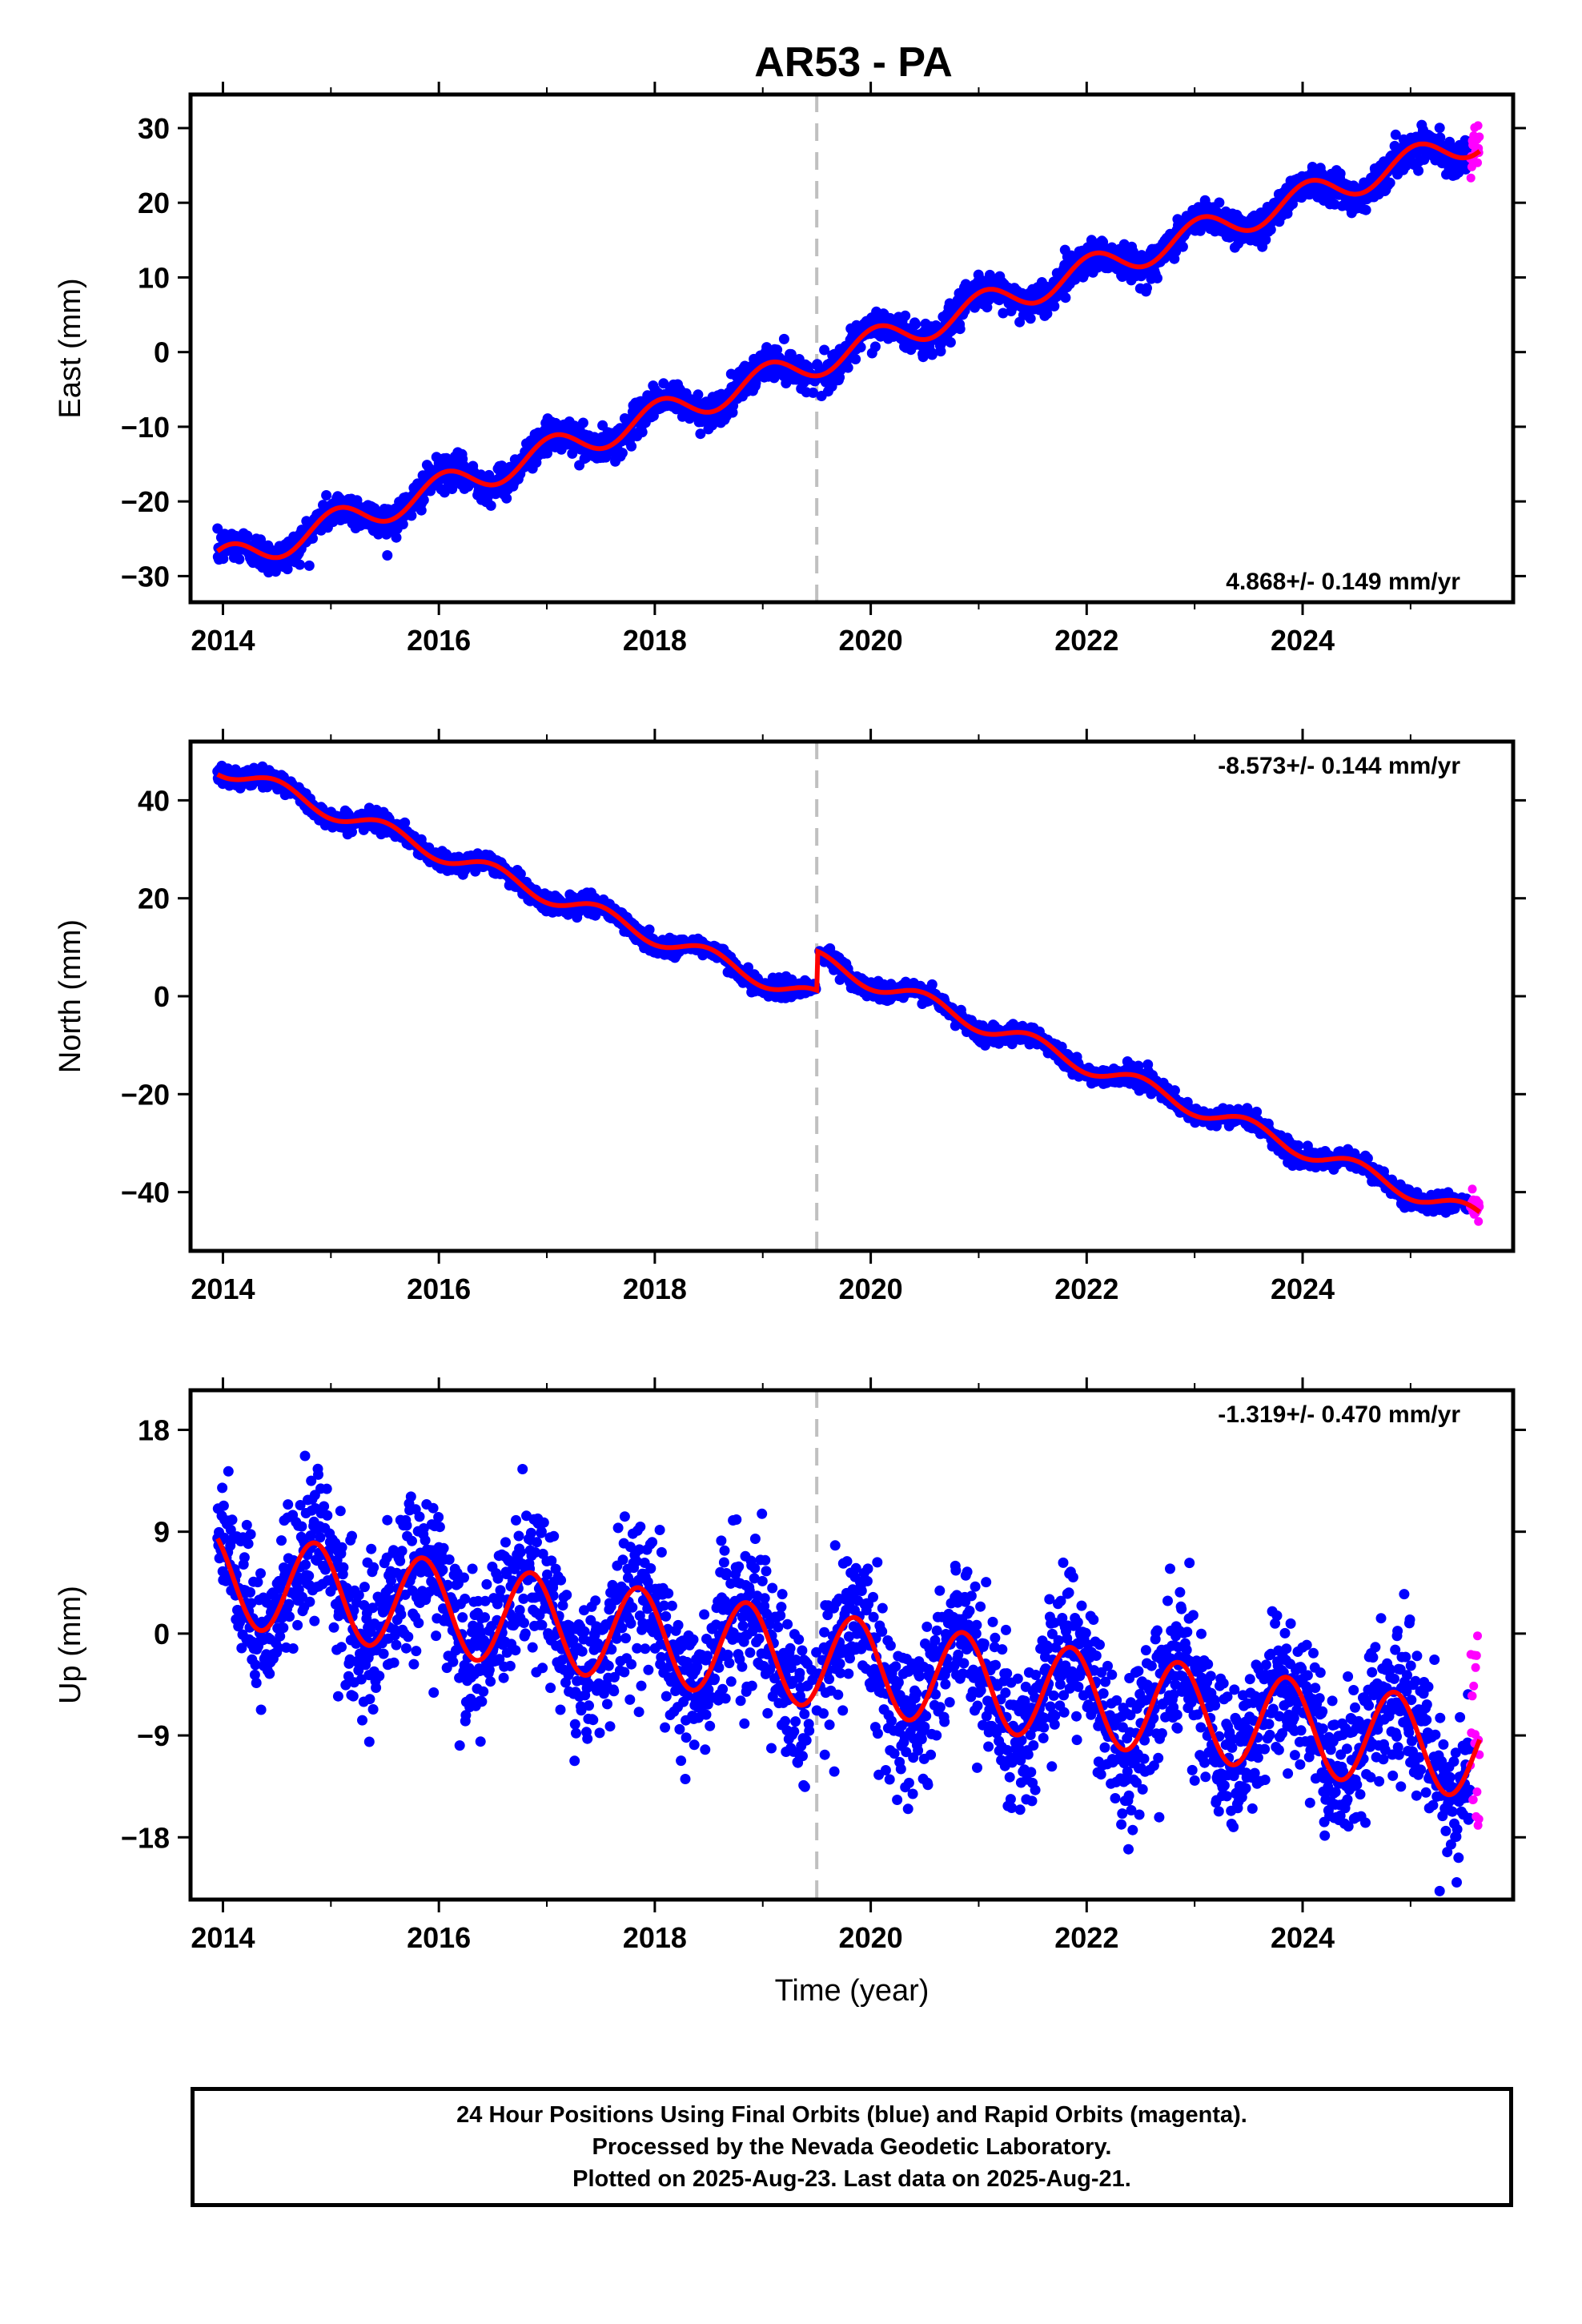  I want to click on y-tick-label: −40, so click(145, 1192).